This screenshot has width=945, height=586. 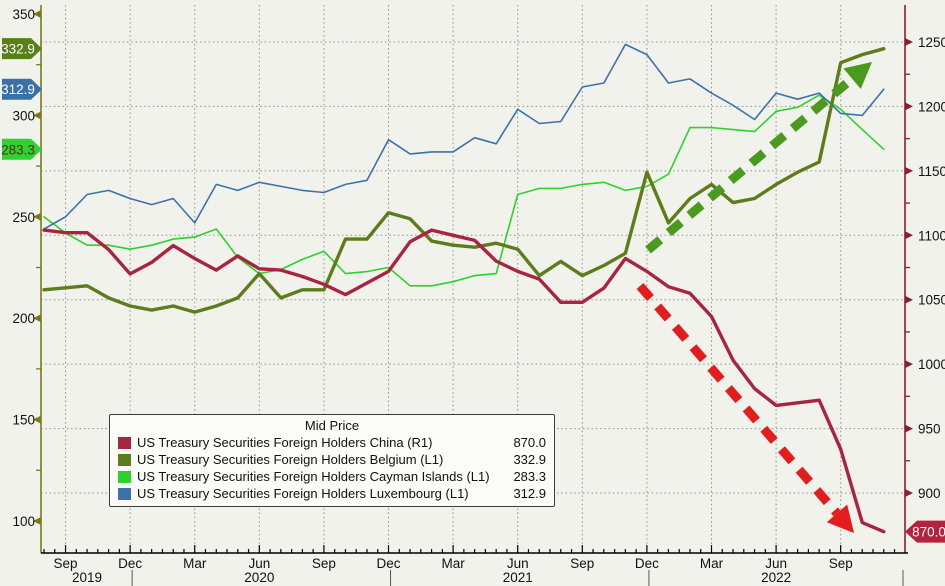 What do you see at coordinates (124, 459) in the screenshot?
I see `legend-swatch-belgium` at bounding box center [124, 459].